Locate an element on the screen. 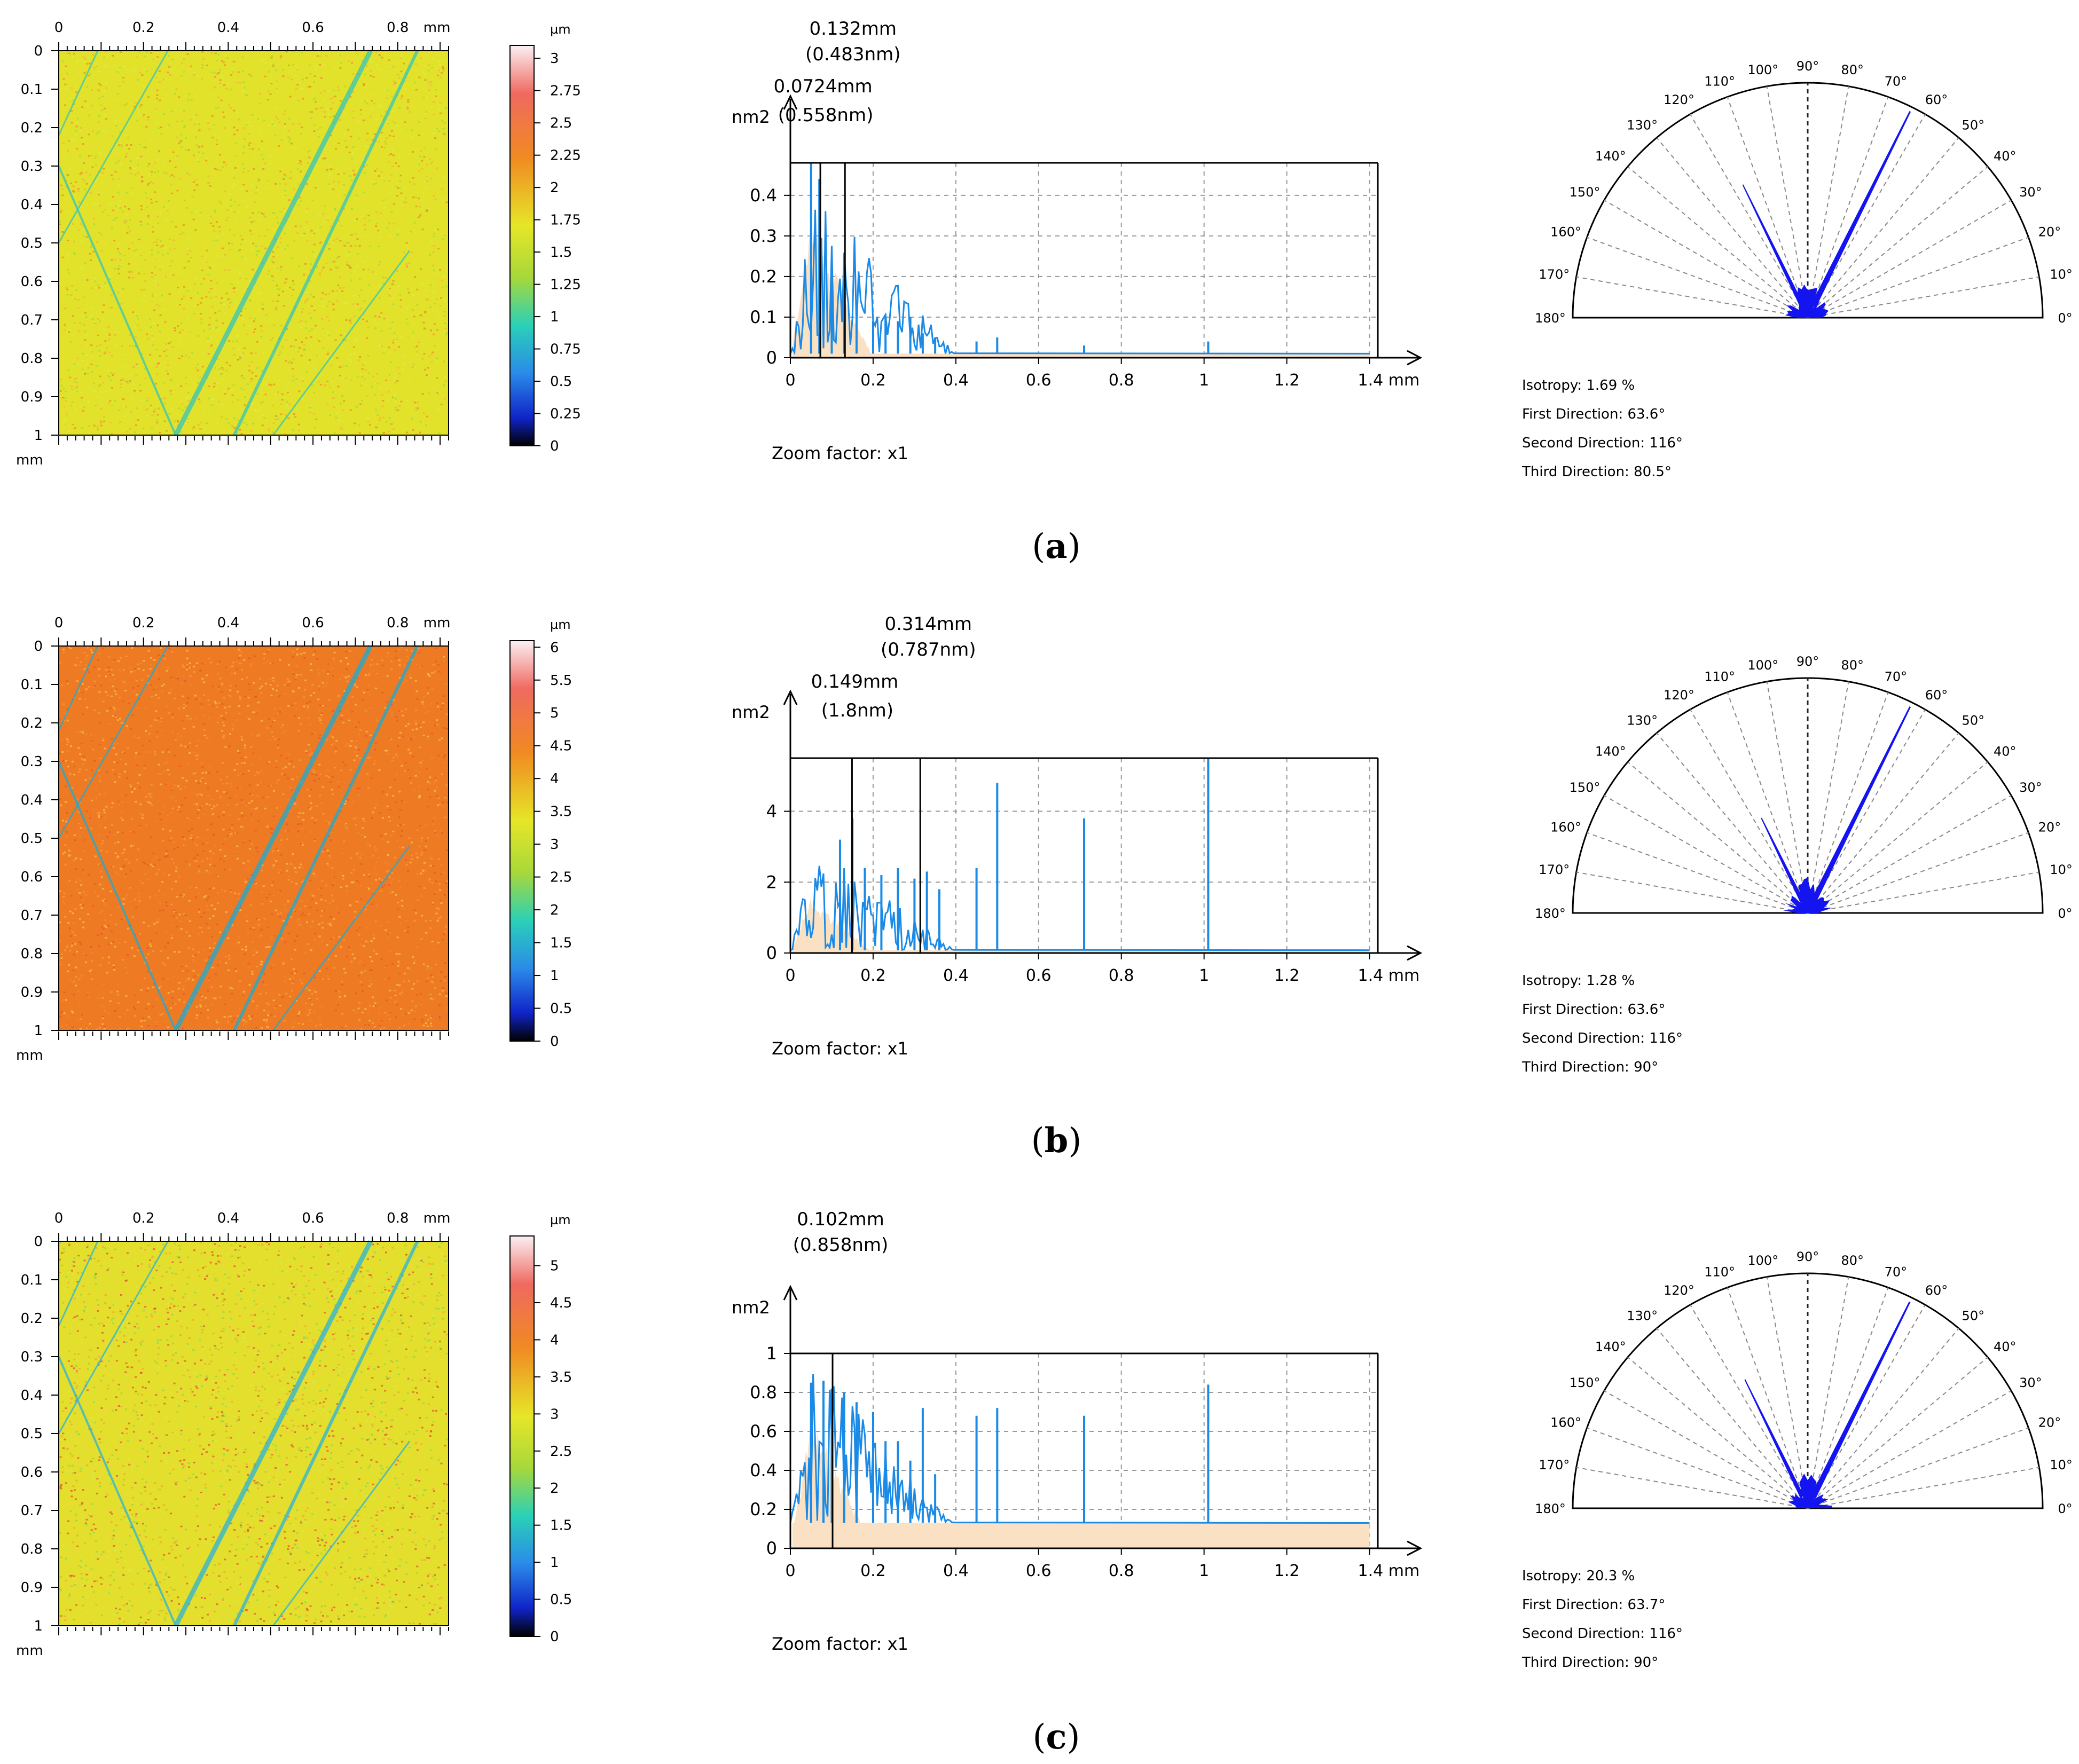 The image size is (2079, 1764). map-y-tick-label: 0 is located at coordinates (39, 51).